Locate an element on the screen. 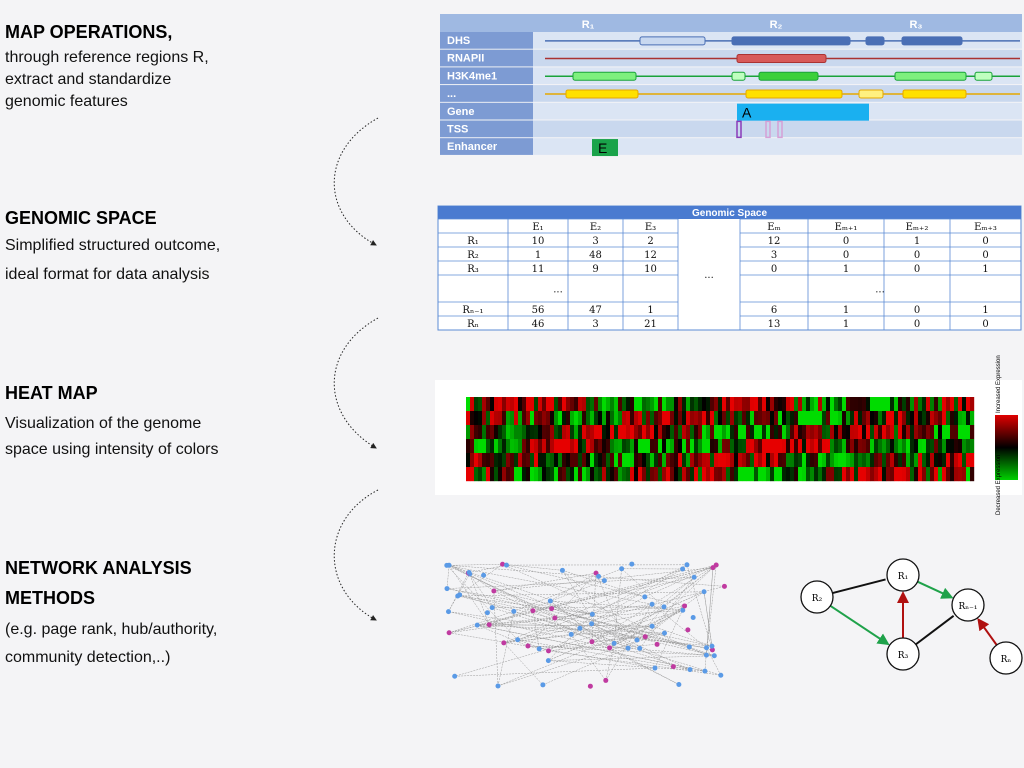  cell: 2 is located at coordinates (650, 241).